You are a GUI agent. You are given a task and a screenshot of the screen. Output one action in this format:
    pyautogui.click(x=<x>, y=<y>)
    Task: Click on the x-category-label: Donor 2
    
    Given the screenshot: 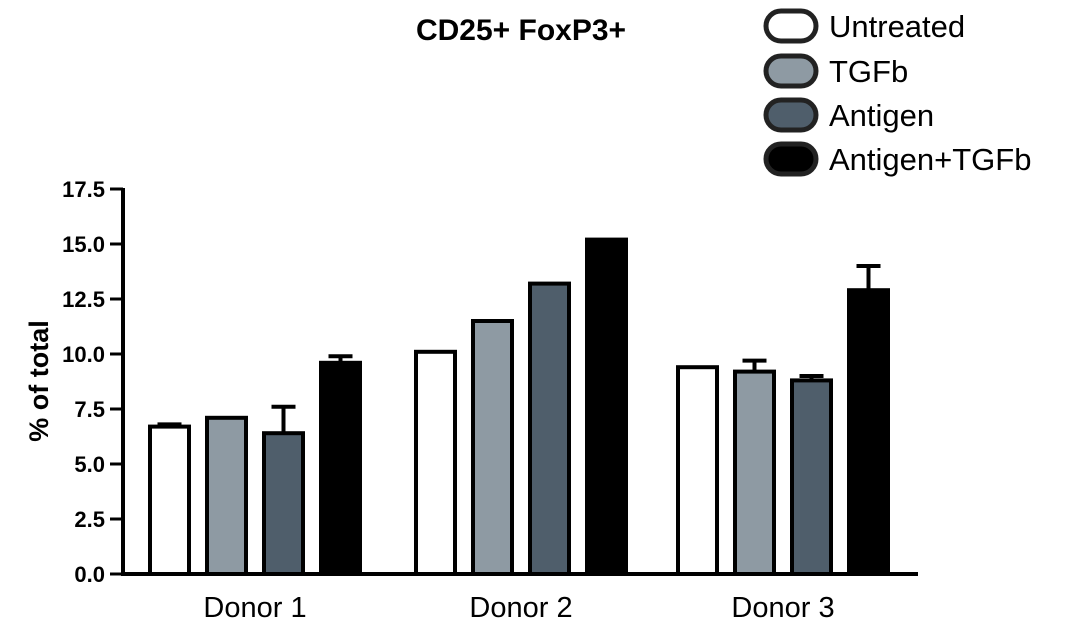 What is the action you would take?
    pyautogui.click(x=520, y=608)
    